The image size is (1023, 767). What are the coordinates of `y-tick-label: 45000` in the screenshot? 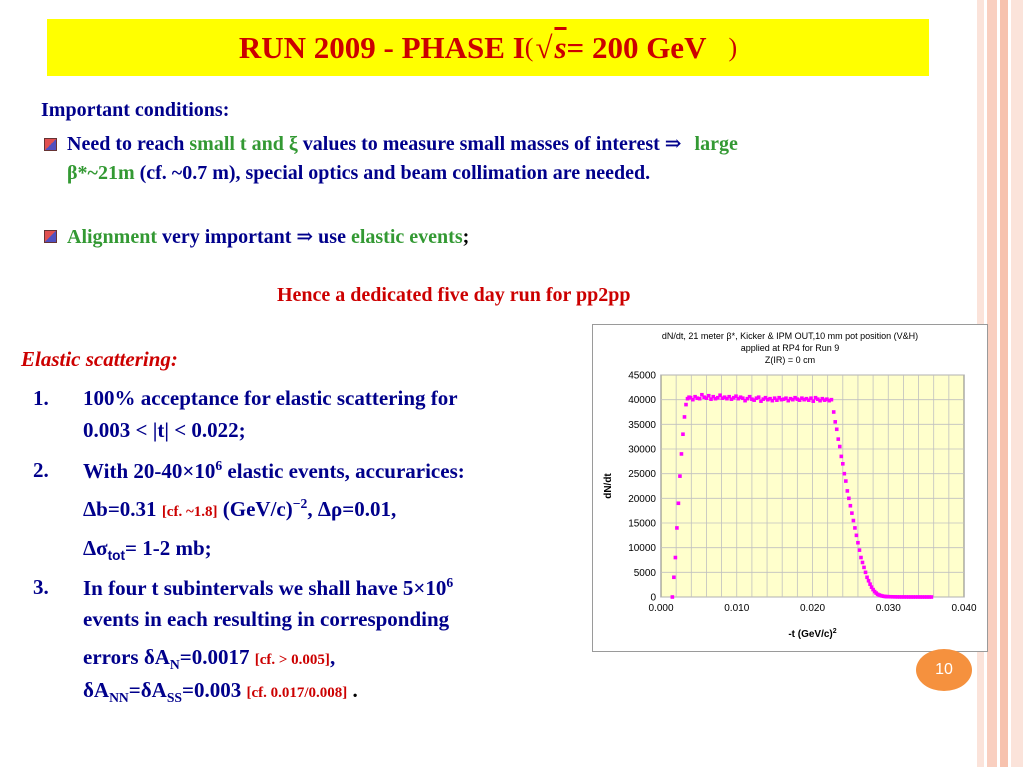 It's located at (642, 376).